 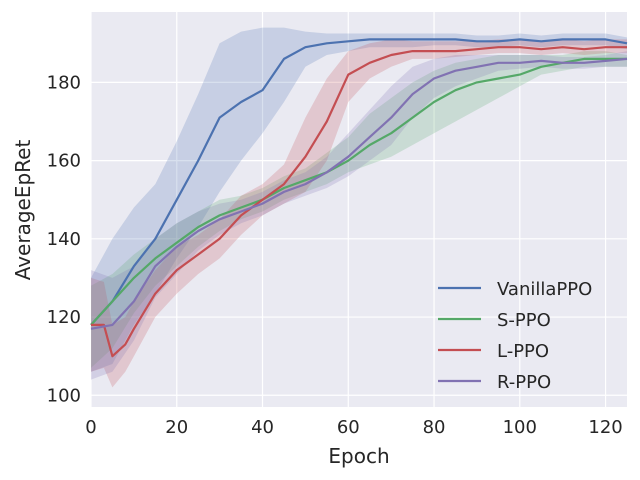 What do you see at coordinates (64, 317) in the screenshot?
I see `y-tick-label: 120` at bounding box center [64, 317].